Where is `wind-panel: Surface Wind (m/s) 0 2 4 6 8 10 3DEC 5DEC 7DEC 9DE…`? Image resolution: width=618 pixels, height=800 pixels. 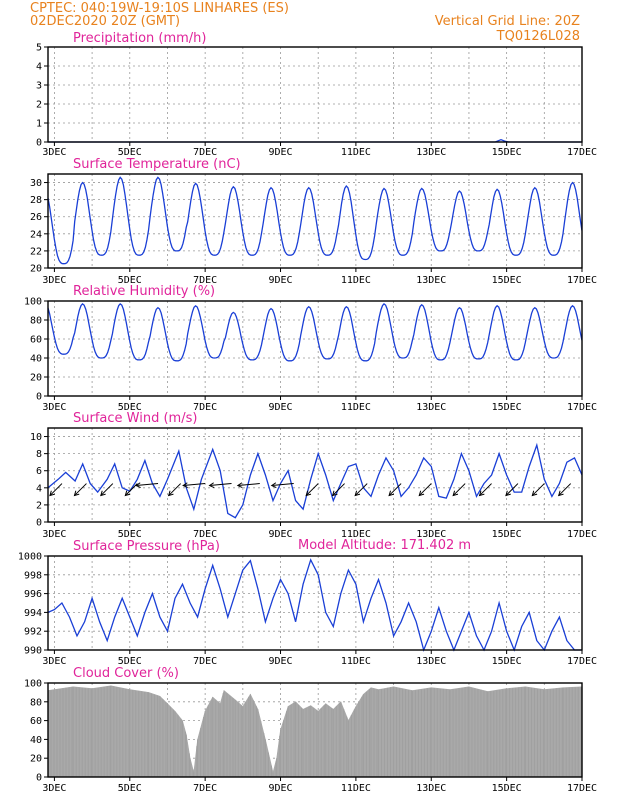 wind-panel: Surface Wind (m/s) 0 2 4 6 8 10 3DEC 5DEC 7DEC 9DE… is located at coordinates (313, 475).